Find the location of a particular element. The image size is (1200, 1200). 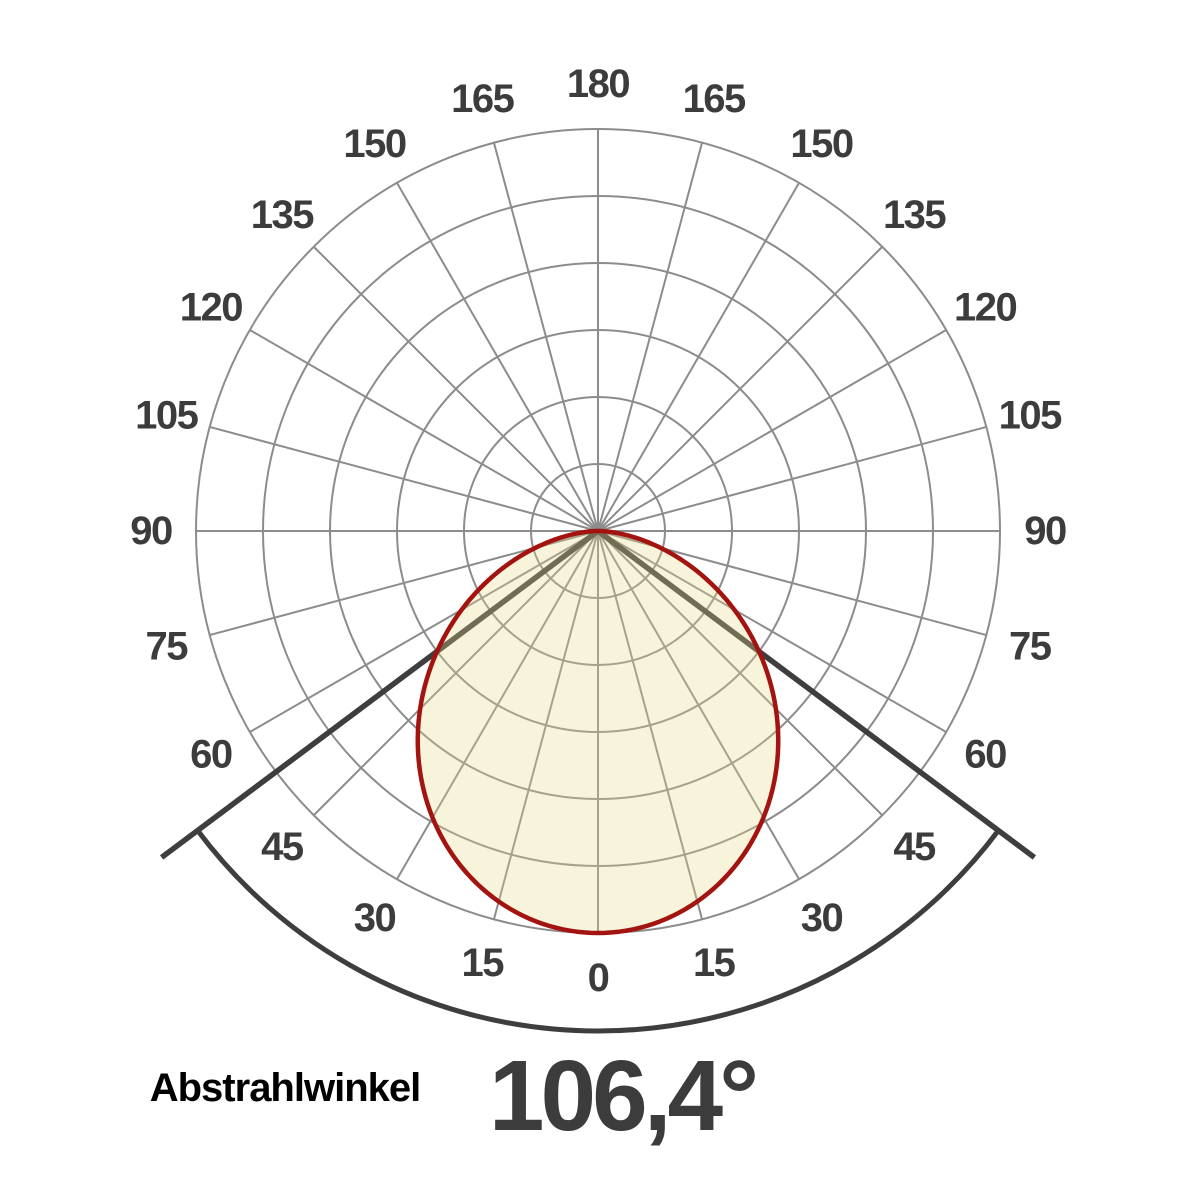

angle-tick-label: 180 is located at coordinates (598, 84).